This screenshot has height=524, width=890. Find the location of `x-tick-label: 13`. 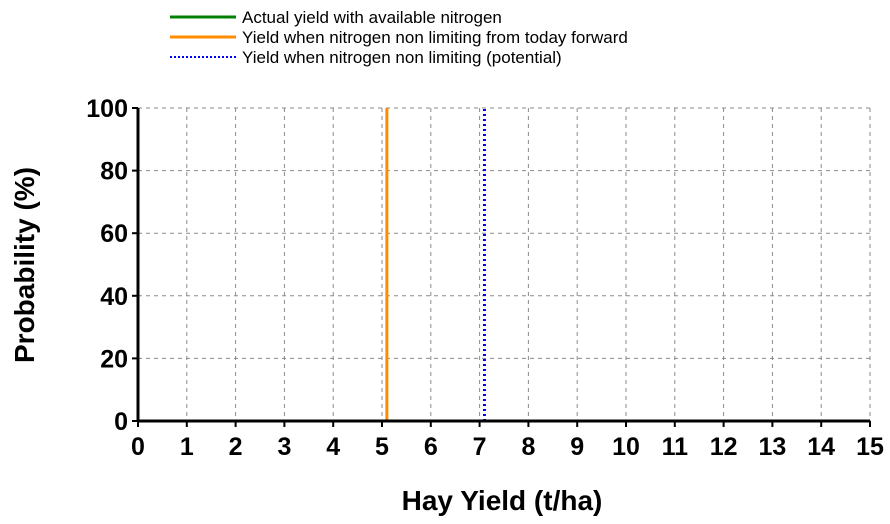

x-tick-label: 13 is located at coordinates (772, 447).